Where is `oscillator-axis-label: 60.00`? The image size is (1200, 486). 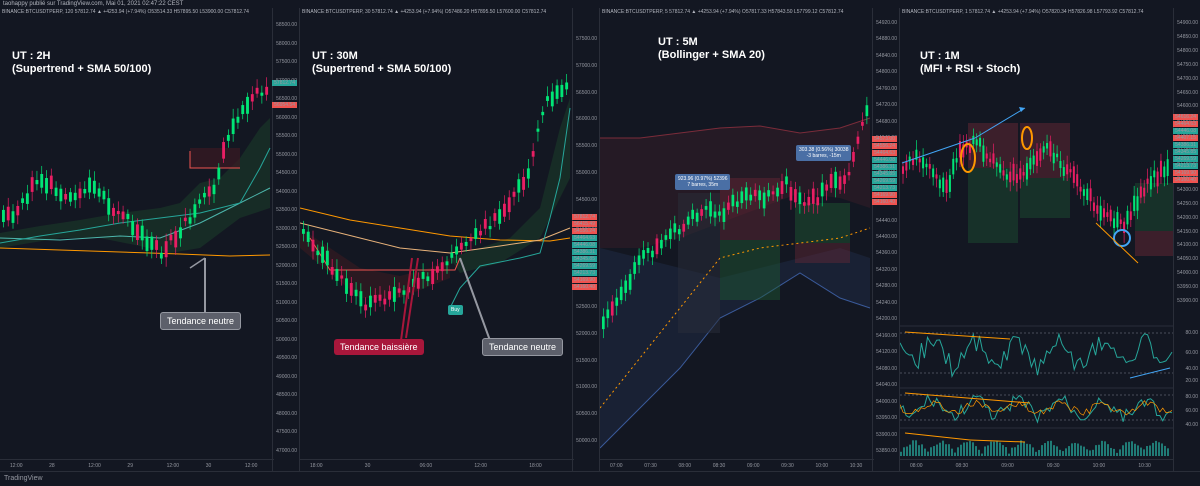
oscillator-axis-label: 60.00 is located at coordinates (1191, 411).